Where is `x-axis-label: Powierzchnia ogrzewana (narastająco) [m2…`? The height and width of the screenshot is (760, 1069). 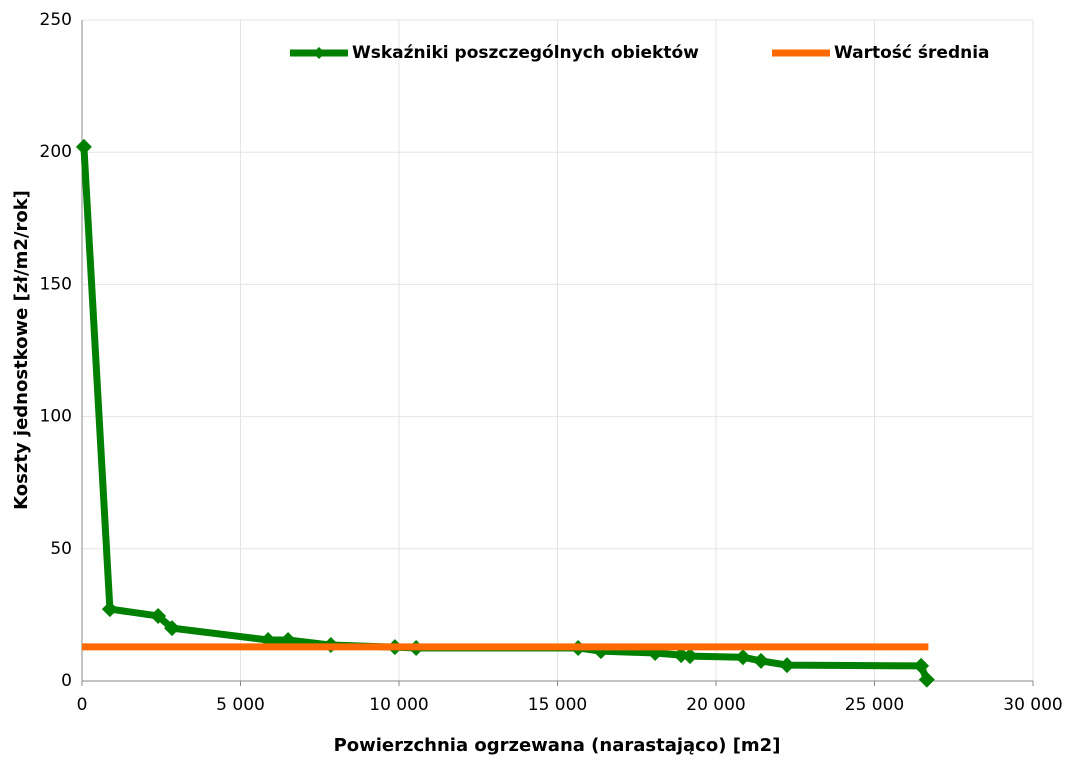 x-axis-label: Powierzchnia ogrzewana (narastająco) [m2… is located at coordinates (557, 745).